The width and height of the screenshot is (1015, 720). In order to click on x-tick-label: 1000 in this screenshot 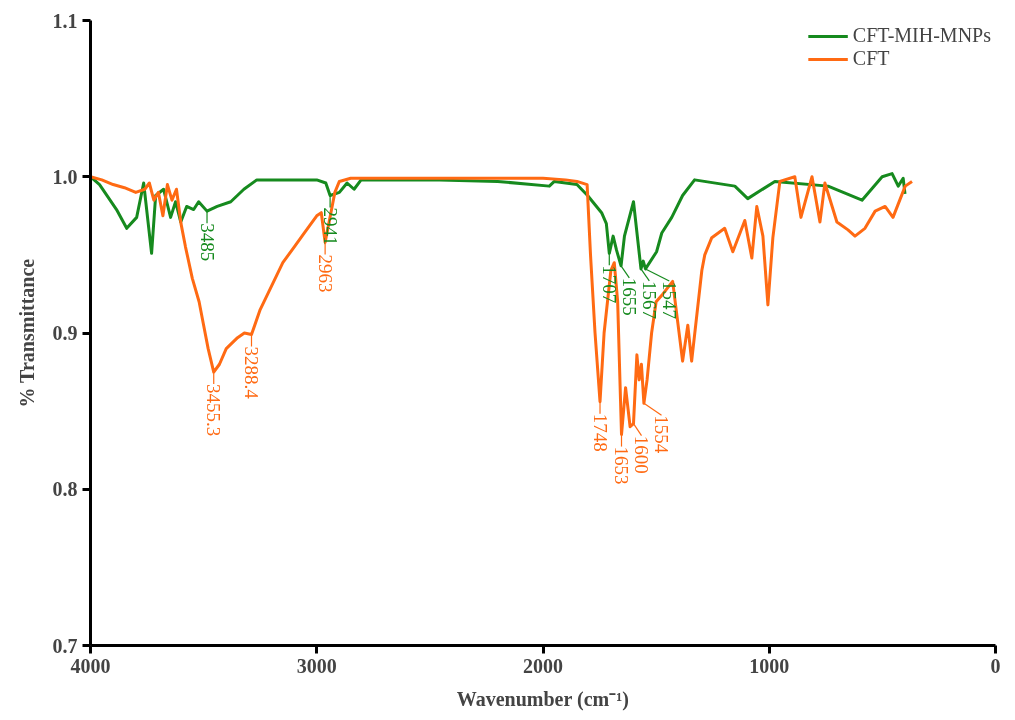, I will do `click(769, 665)`.